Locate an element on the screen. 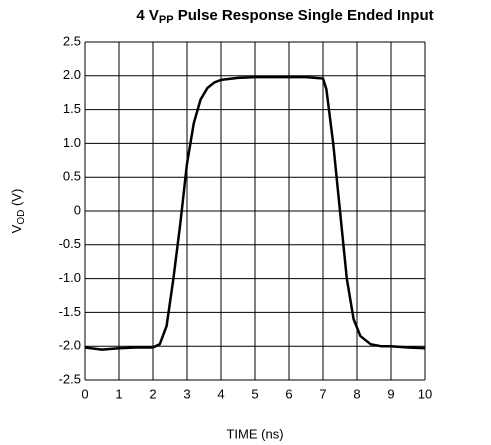 The height and width of the screenshot is (445, 491). y-tick-label: 2.0 is located at coordinates (72, 74).